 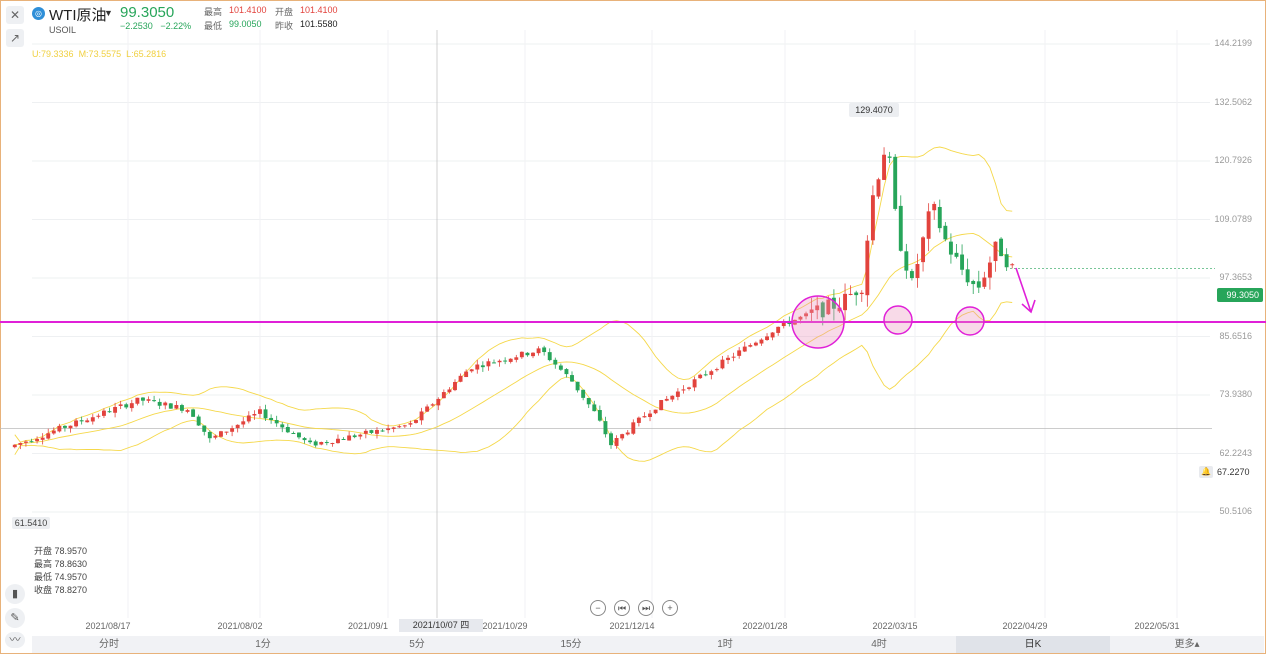 What do you see at coordinates (622, 608) in the screenshot?
I see `scroll-start-button: ⏮` at bounding box center [622, 608].